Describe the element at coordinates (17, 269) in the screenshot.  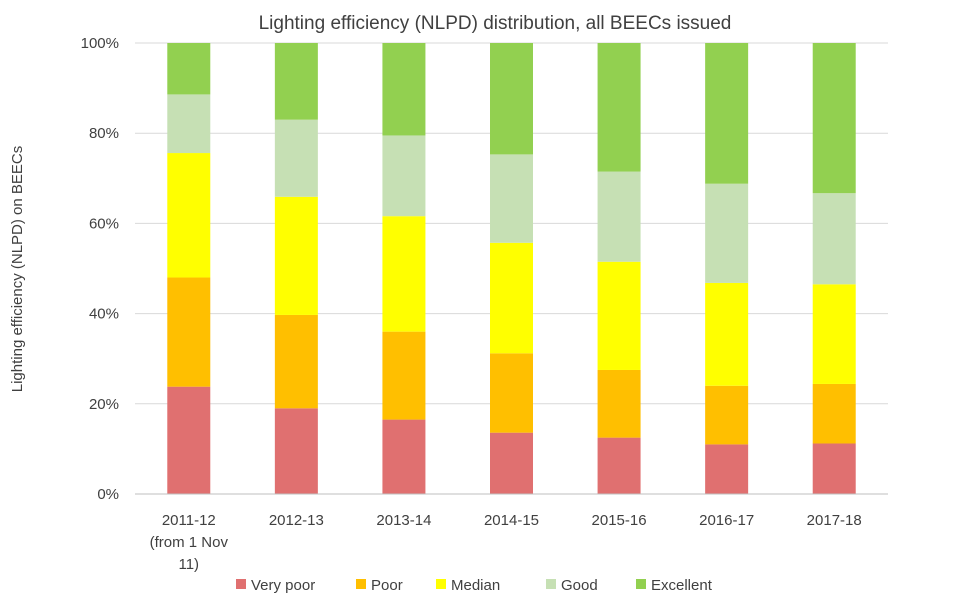
I see `y-axis-label: Lighting efficiency (NLPD) on BEECs` at that location.